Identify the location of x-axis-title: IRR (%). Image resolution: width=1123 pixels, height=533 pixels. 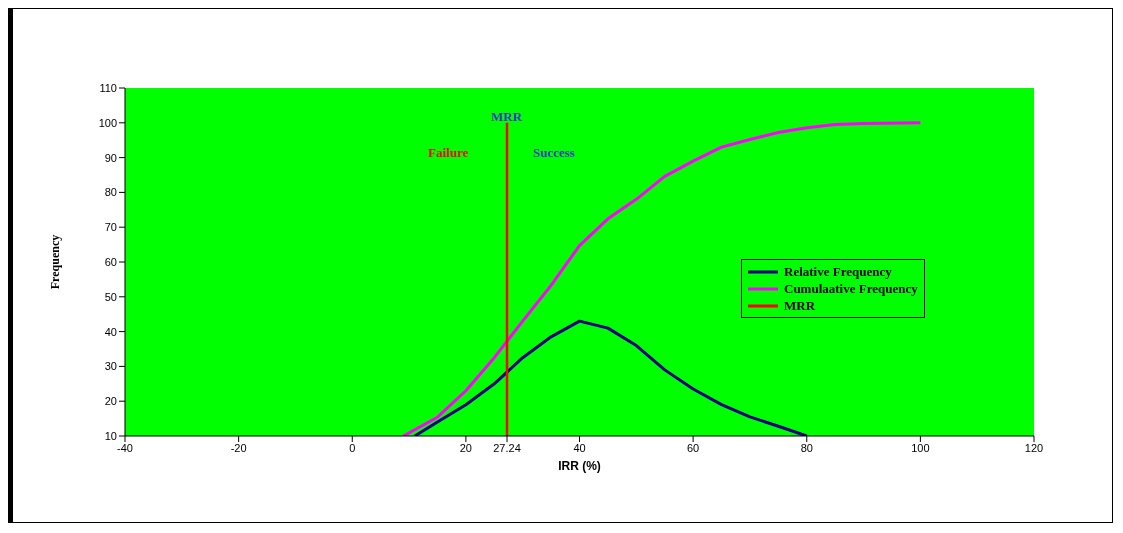
(579, 466).